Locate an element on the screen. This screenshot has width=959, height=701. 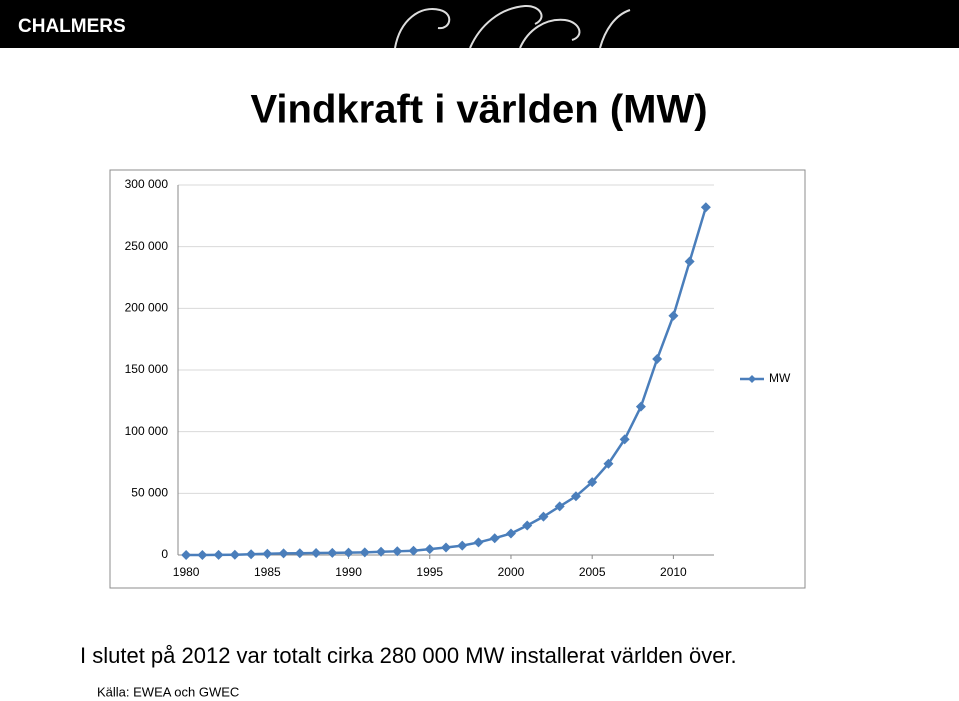
y-tick-label: 150 000 is located at coordinates (147, 369).